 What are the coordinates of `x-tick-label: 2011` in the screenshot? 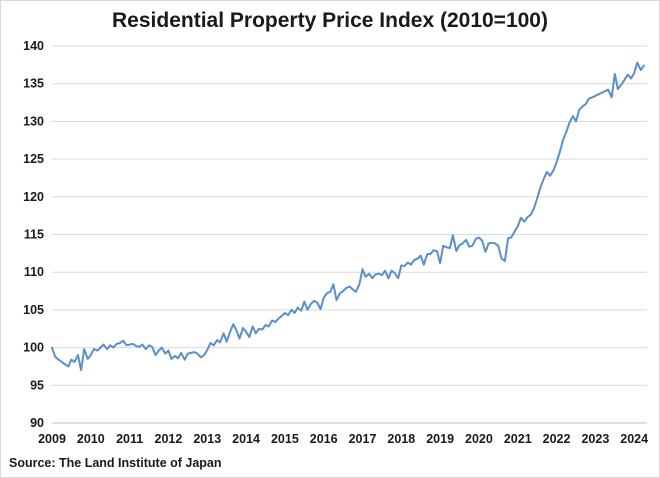 It's located at (129, 439).